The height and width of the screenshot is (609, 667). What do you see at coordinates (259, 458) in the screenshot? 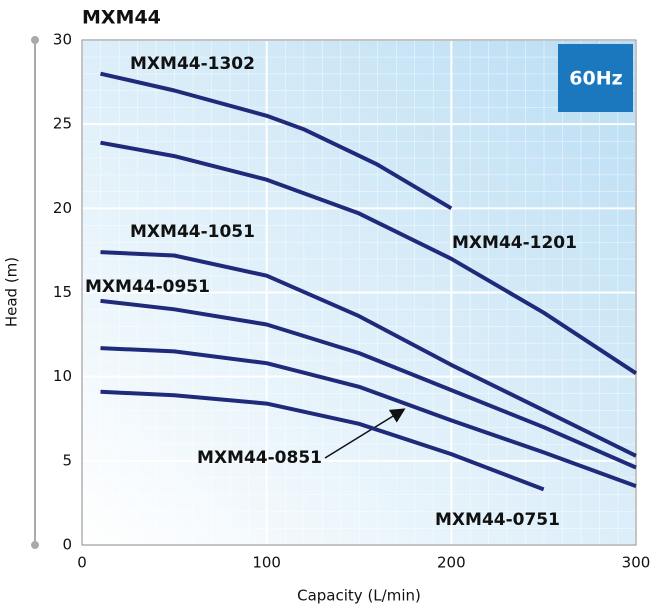
I see `curve-label: MXM44-0851` at bounding box center [259, 458].